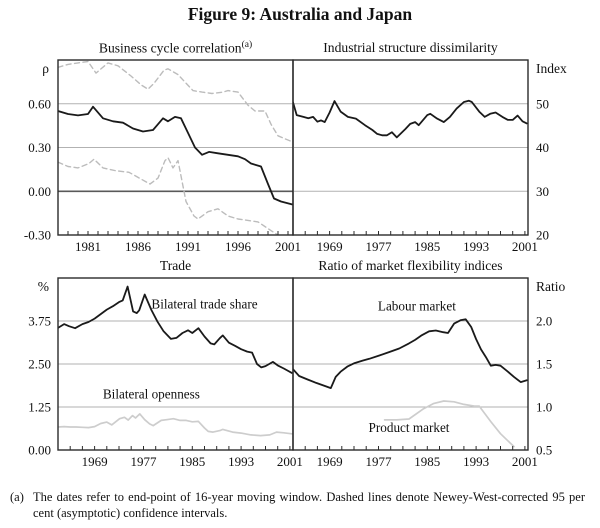 The width and height of the screenshot is (600, 528). What do you see at coordinates (542, 235) in the screenshot?
I see `y-tick-label: 20` at bounding box center [542, 235].